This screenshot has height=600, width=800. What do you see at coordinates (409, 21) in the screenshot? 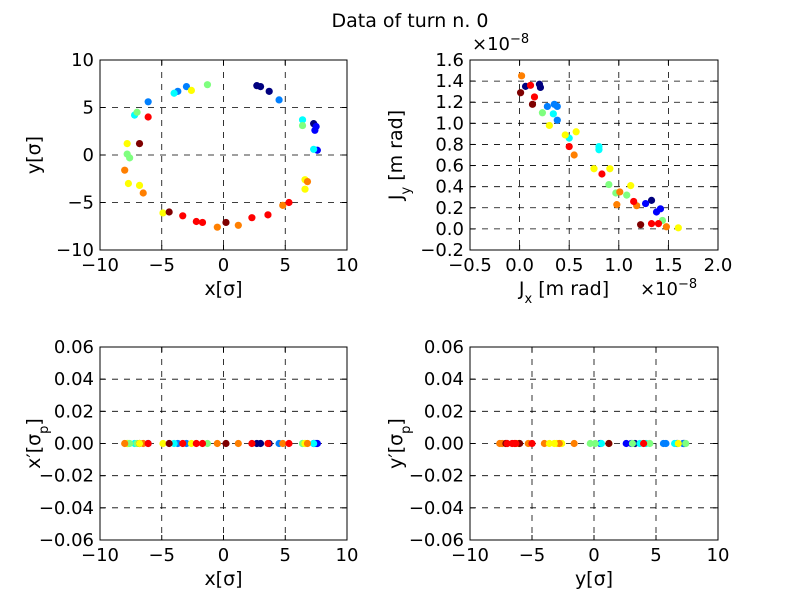
I see `figure-title: Data of turn n. 0` at bounding box center [409, 21].